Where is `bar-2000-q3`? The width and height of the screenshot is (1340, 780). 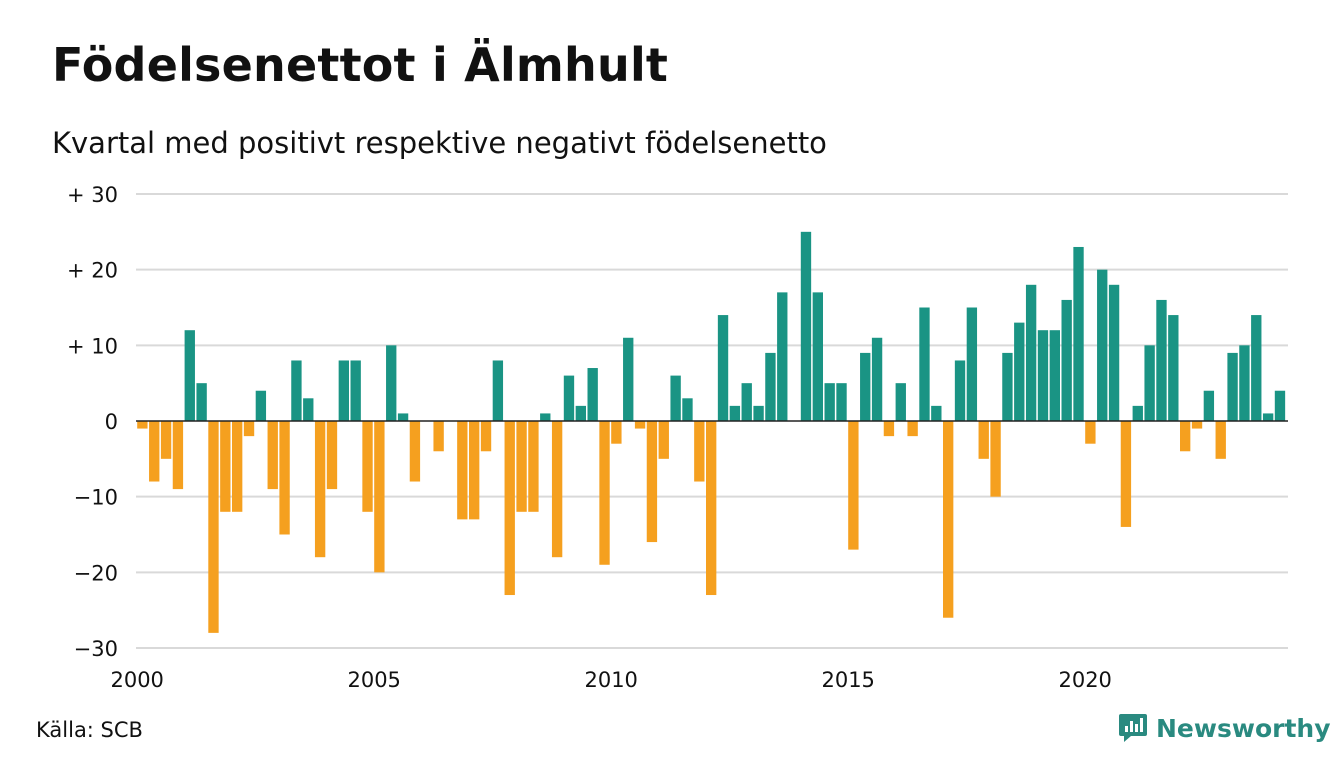 bar-2000-q3 is located at coordinates (166, 440).